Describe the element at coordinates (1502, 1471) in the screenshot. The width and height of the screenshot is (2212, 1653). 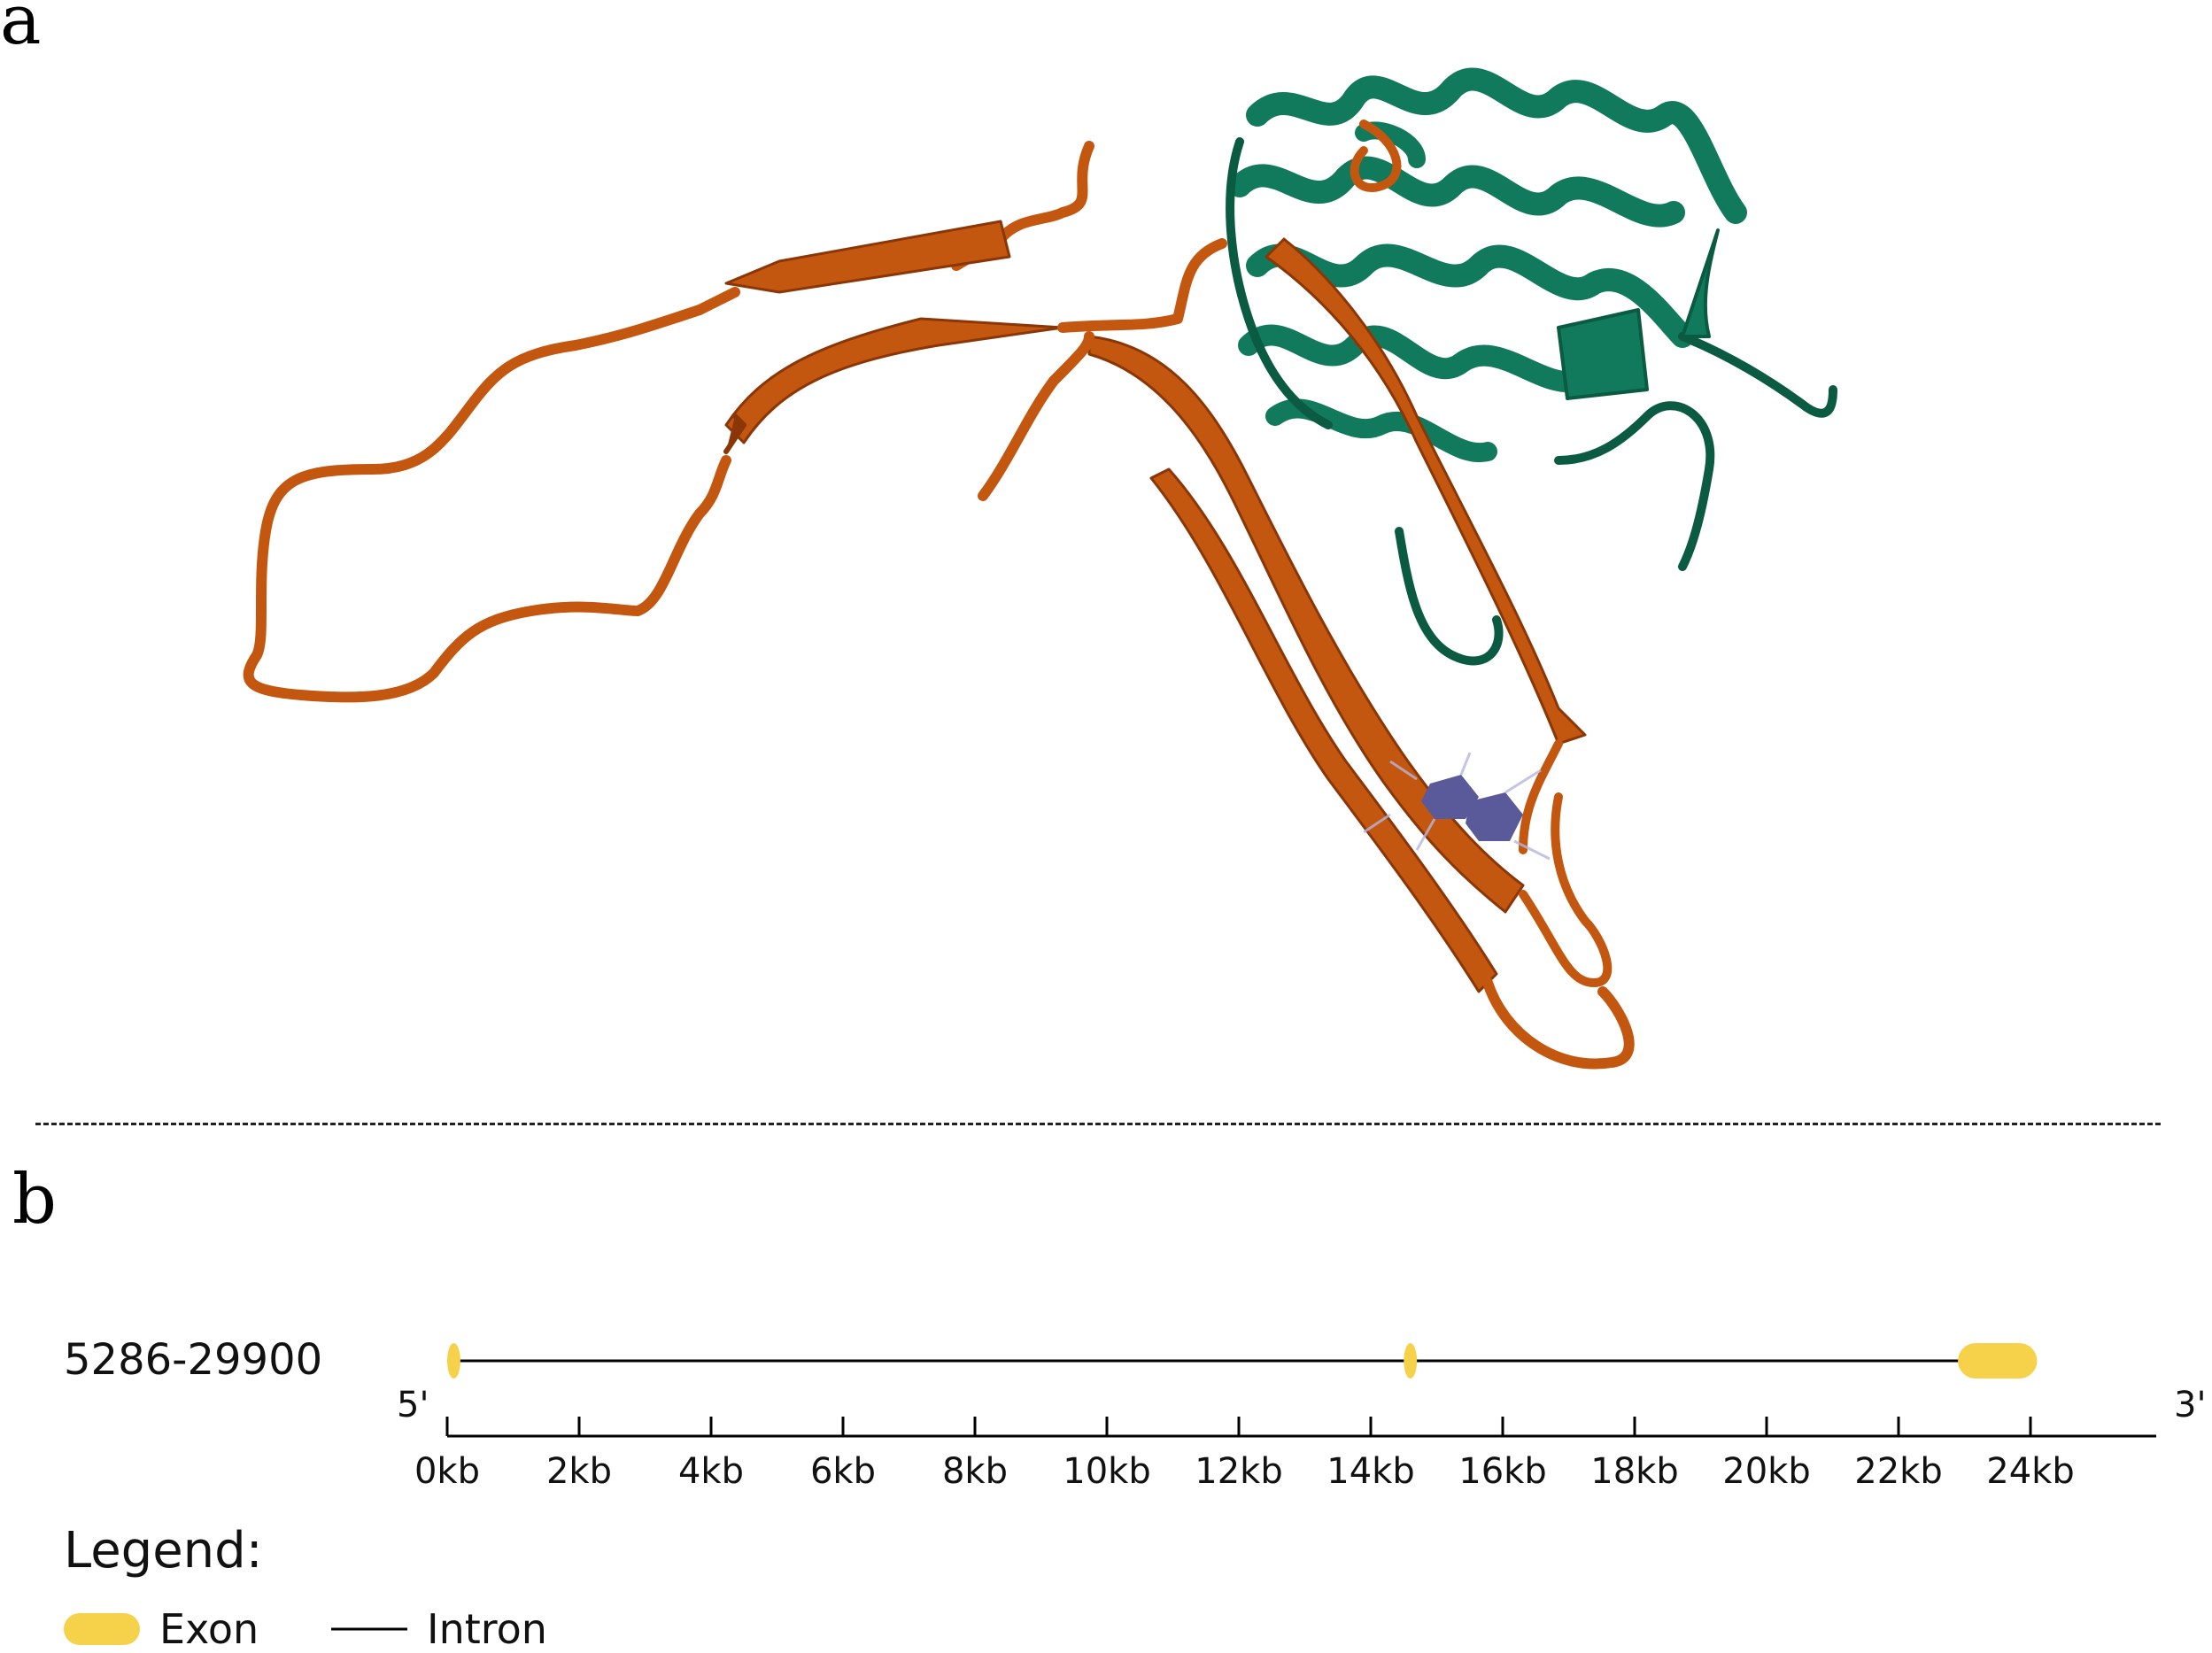
I see `axis-tick-label: 16kb` at that location.